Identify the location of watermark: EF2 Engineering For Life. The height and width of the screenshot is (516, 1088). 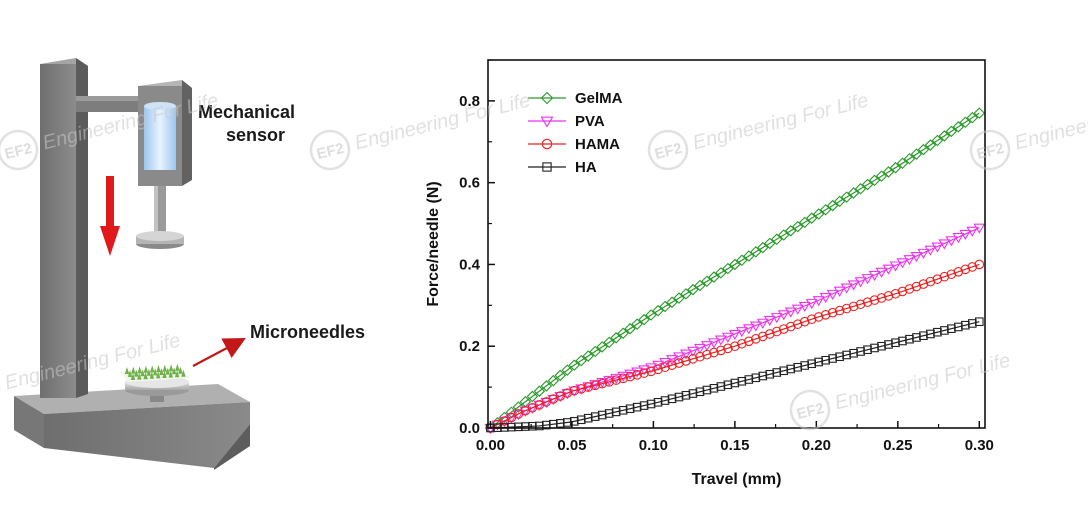
(421, 130).